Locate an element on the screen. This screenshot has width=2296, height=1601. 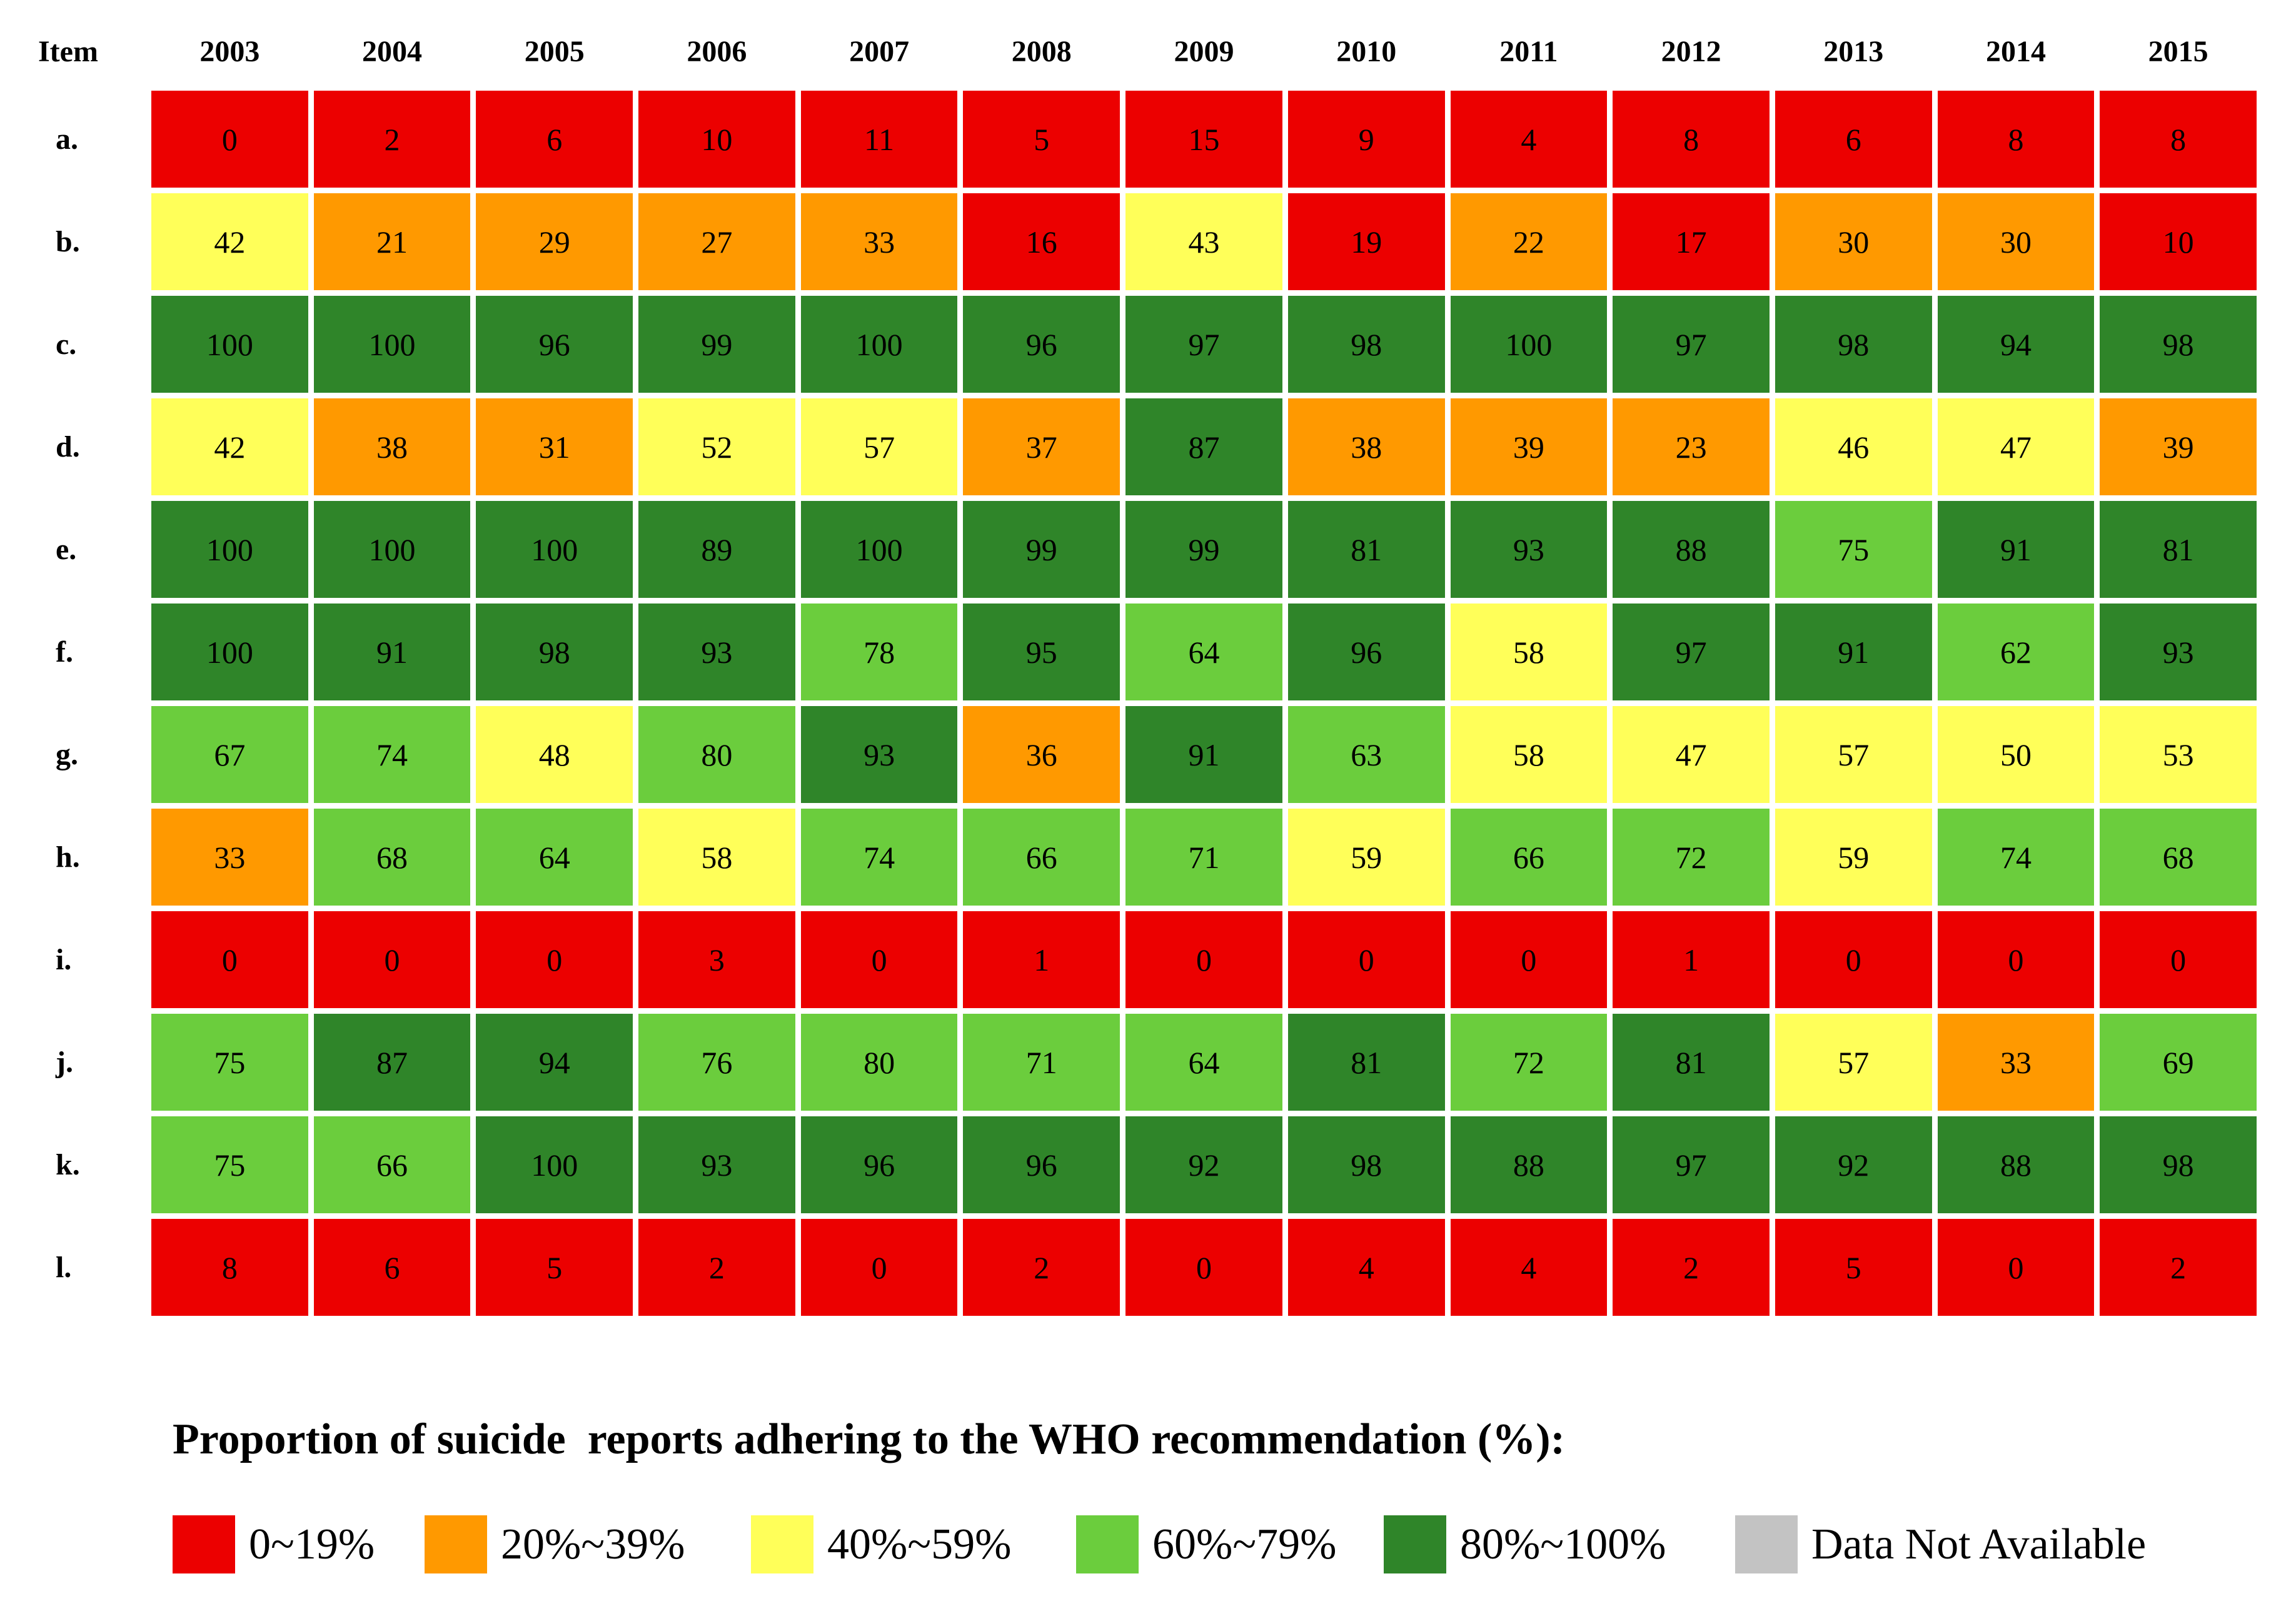
heatmap-cell: 17 is located at coordinates (1691, 241).